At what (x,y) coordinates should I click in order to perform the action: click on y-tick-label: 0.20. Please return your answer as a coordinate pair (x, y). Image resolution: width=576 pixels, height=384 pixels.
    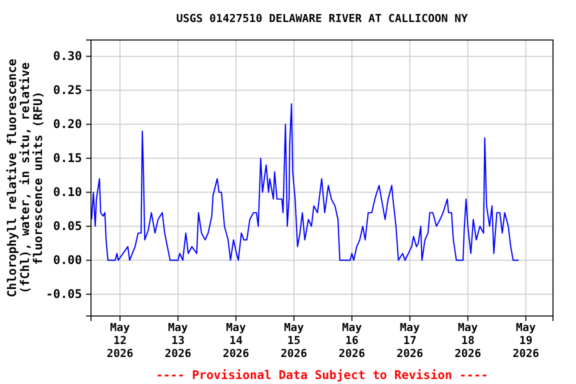
    Looking at the image, I should click on (67, 124).